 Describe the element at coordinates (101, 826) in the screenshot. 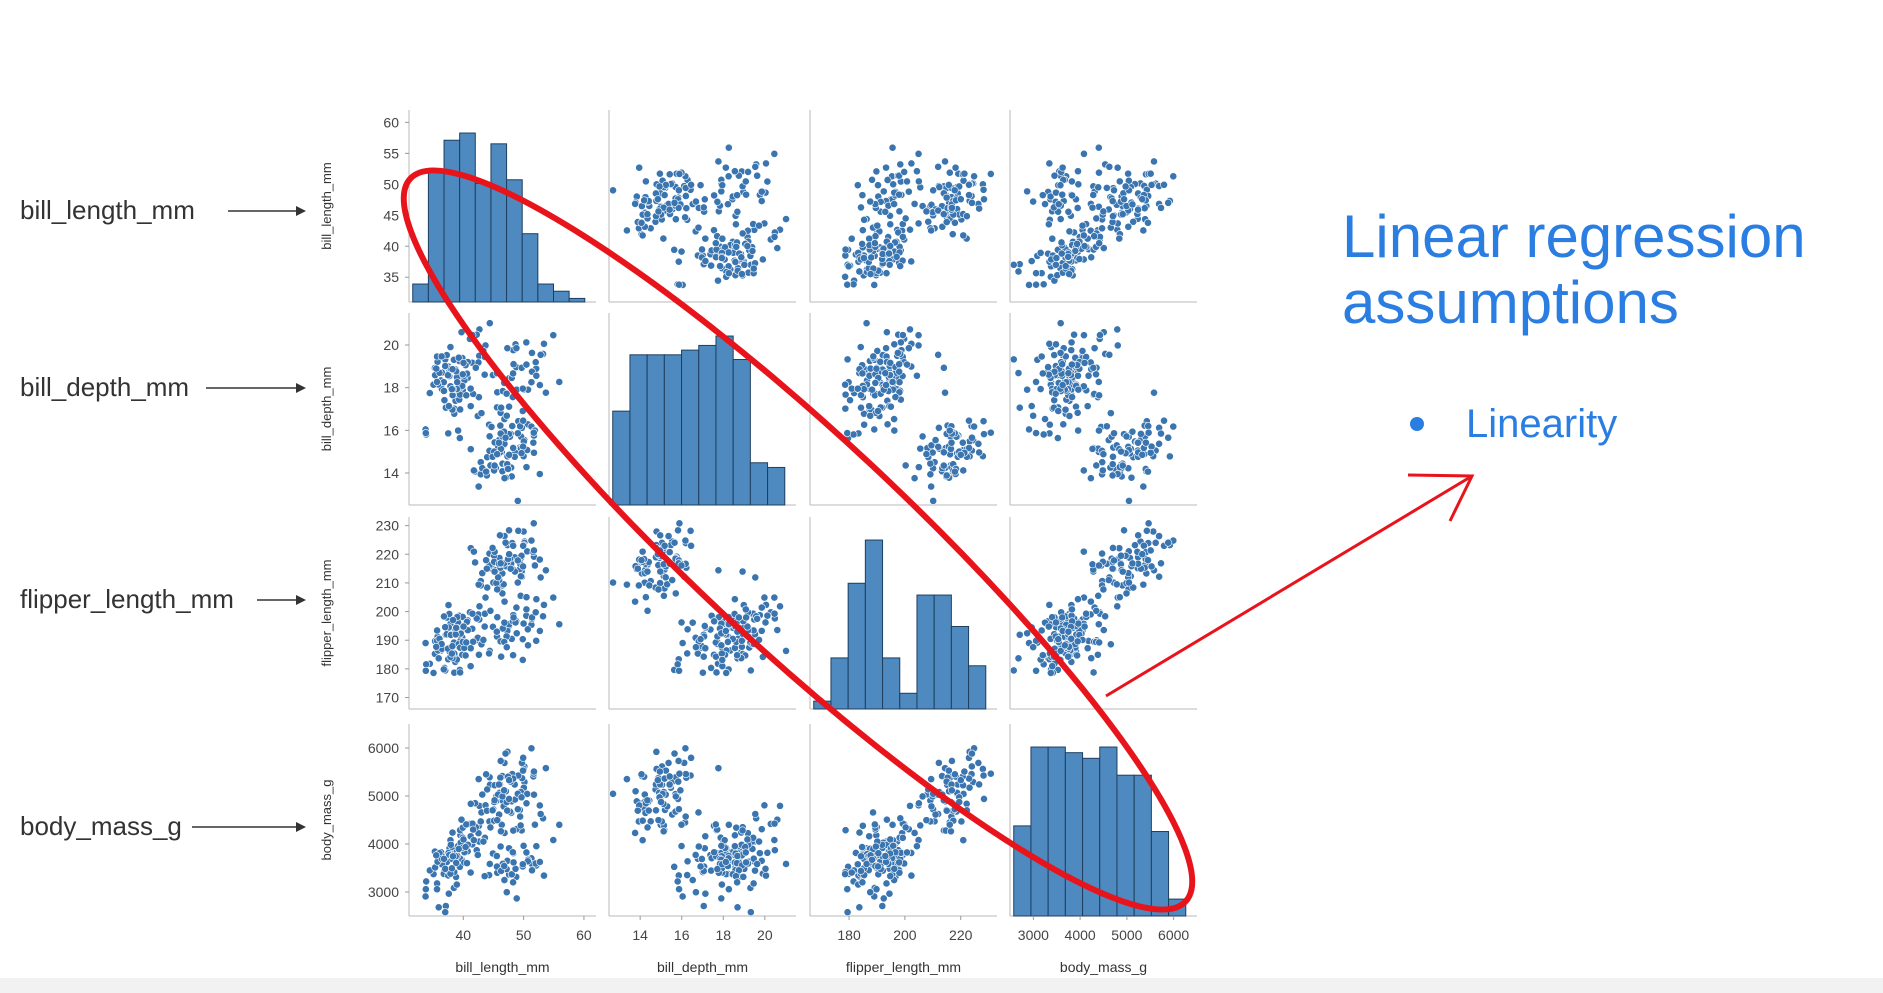

I see `row-label-body_mass_g: body_mass_g` at that location.